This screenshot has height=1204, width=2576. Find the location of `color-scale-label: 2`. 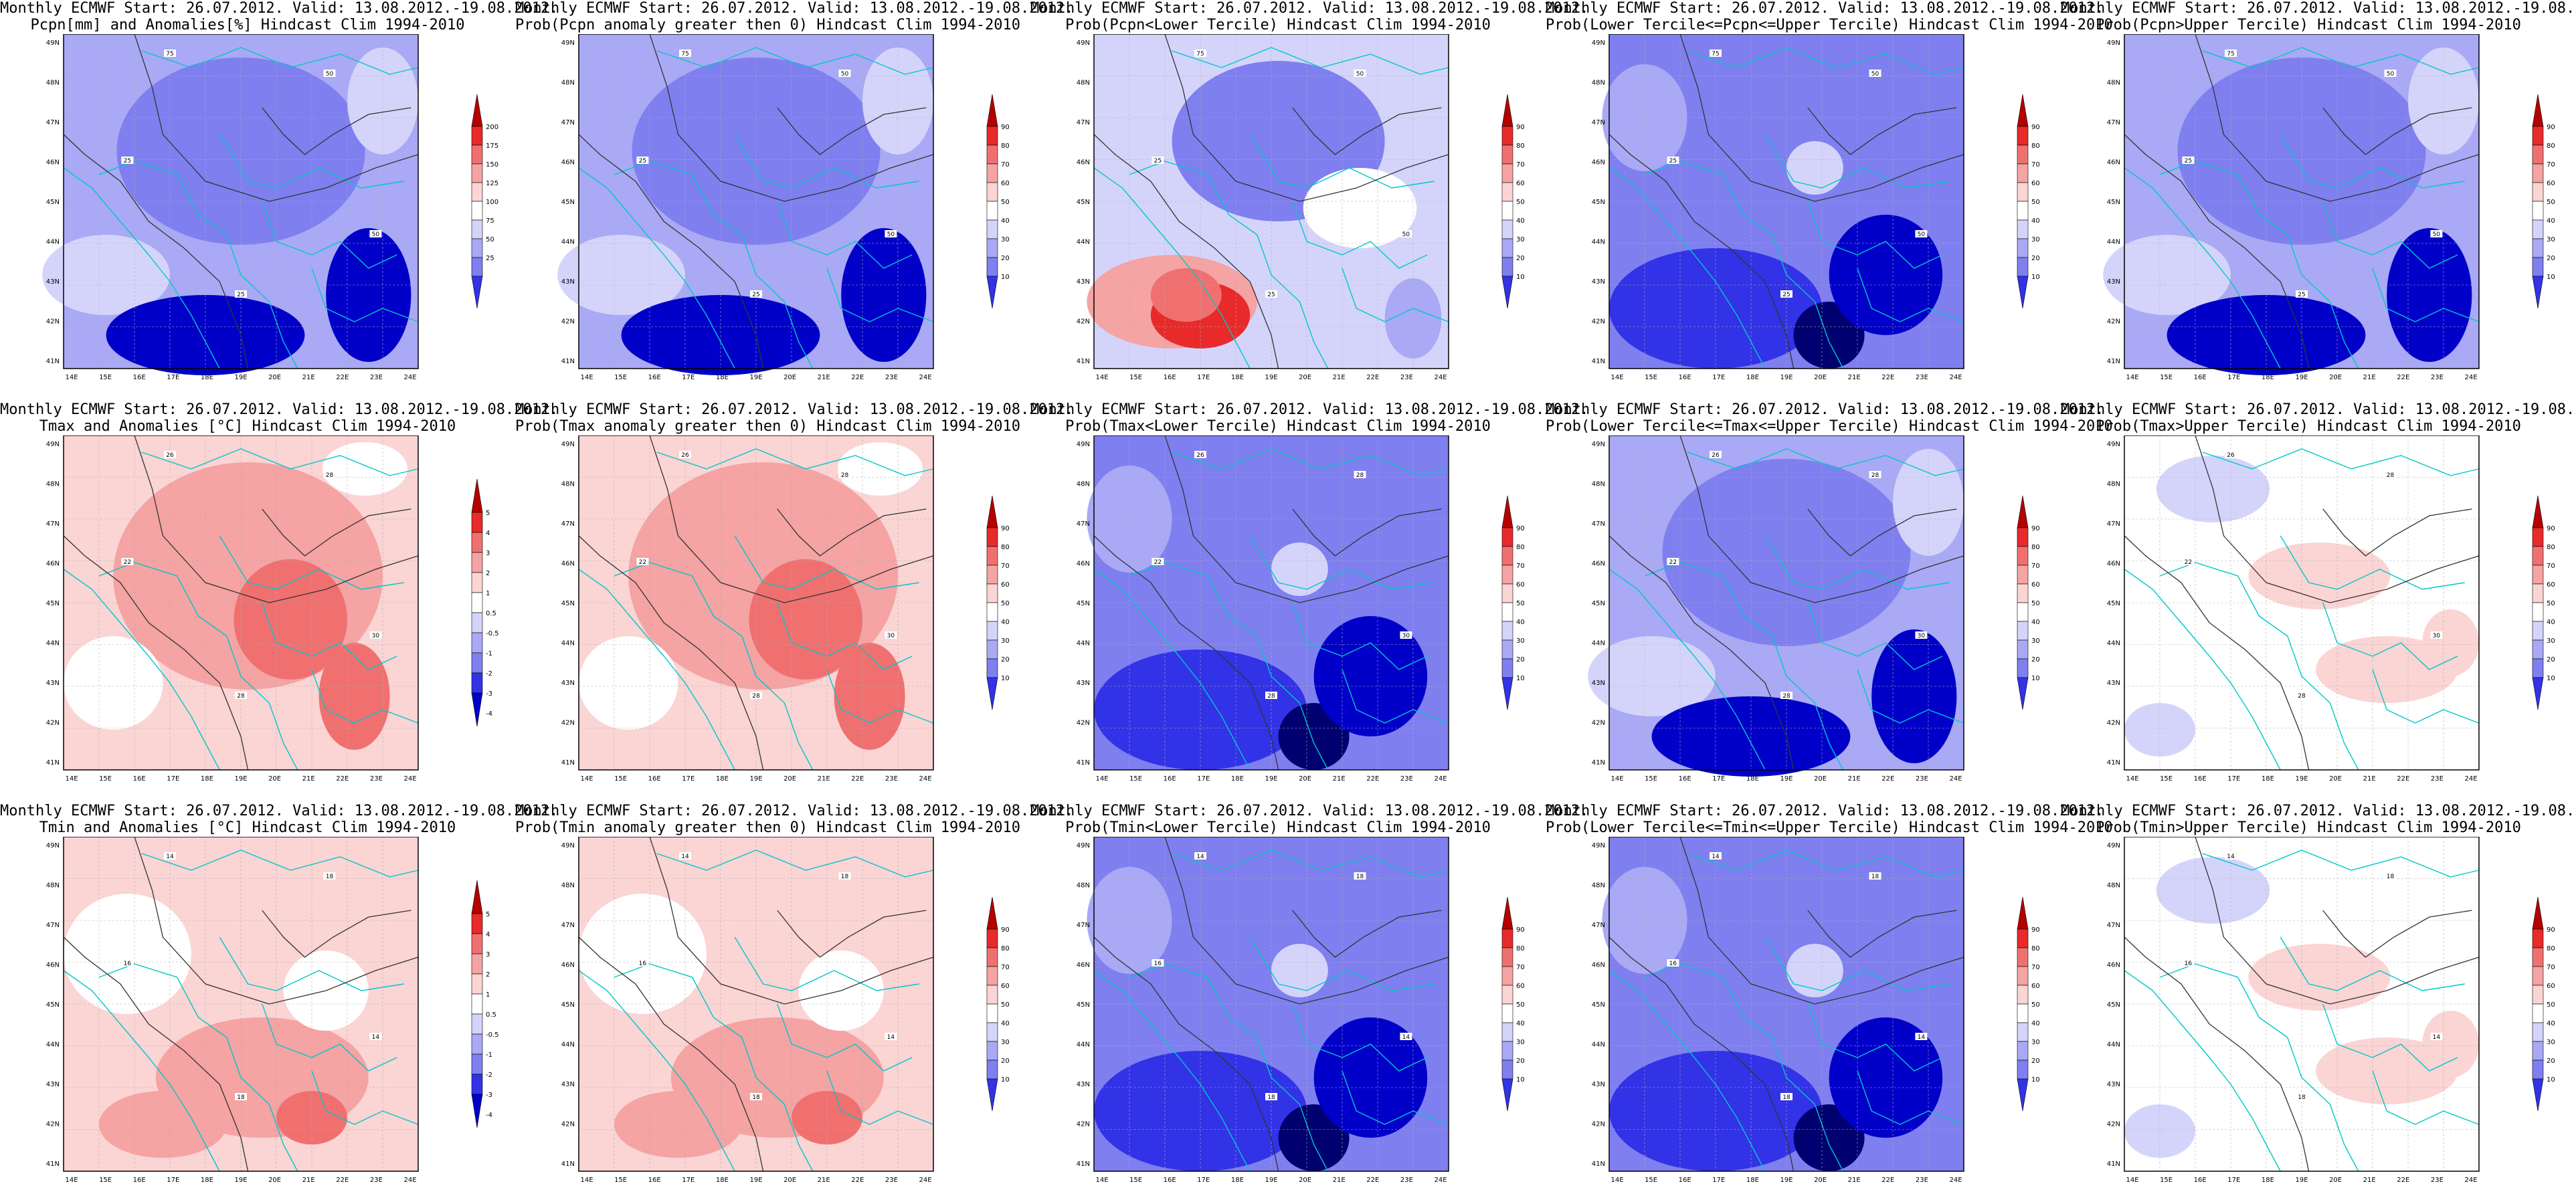

color-scale-label: 2 is located at coordinates (488, 573).